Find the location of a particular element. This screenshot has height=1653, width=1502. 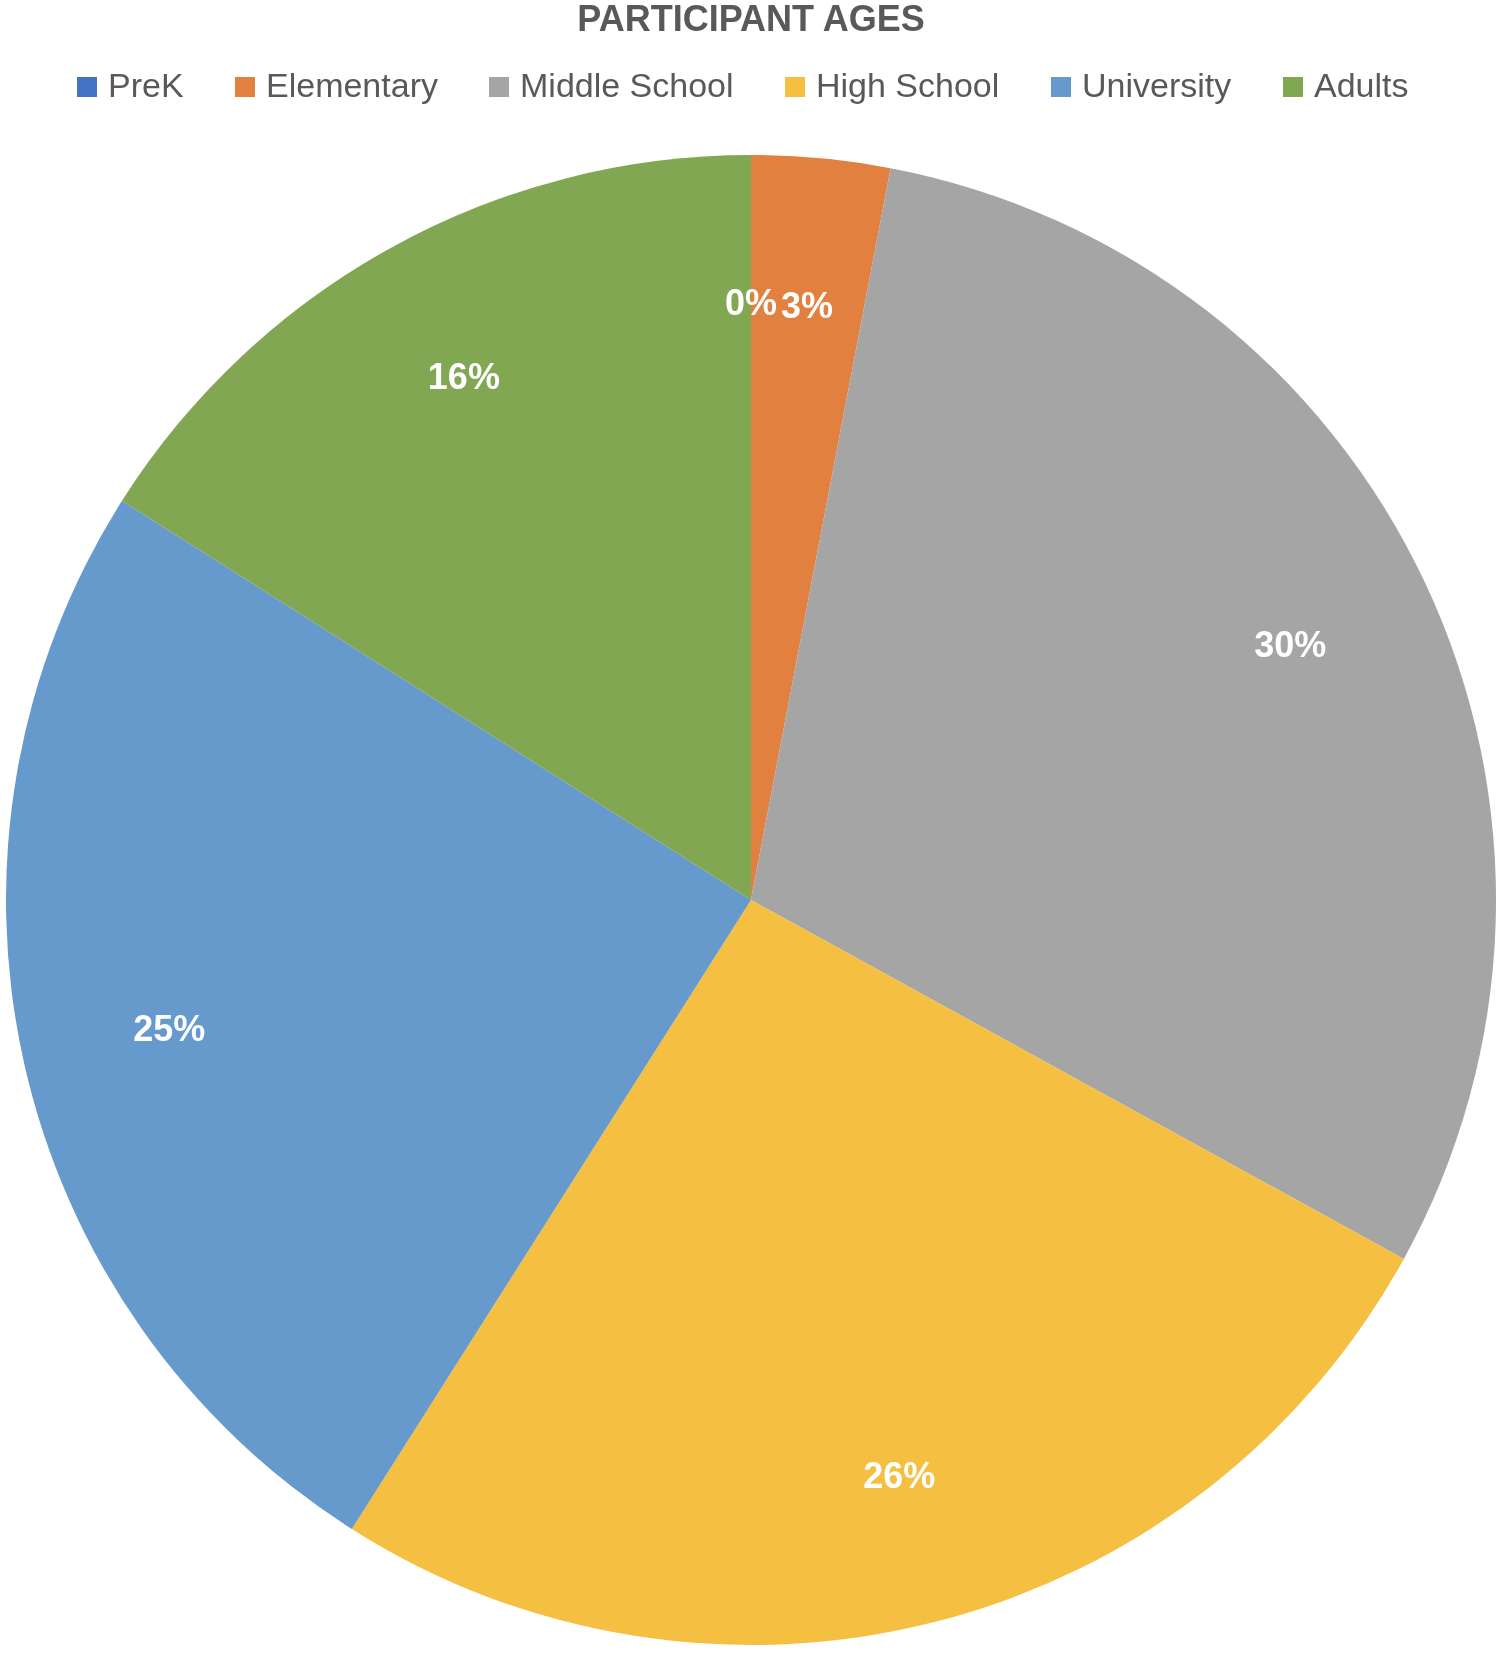

legend-label: University is located at coordinates (1157, 85).